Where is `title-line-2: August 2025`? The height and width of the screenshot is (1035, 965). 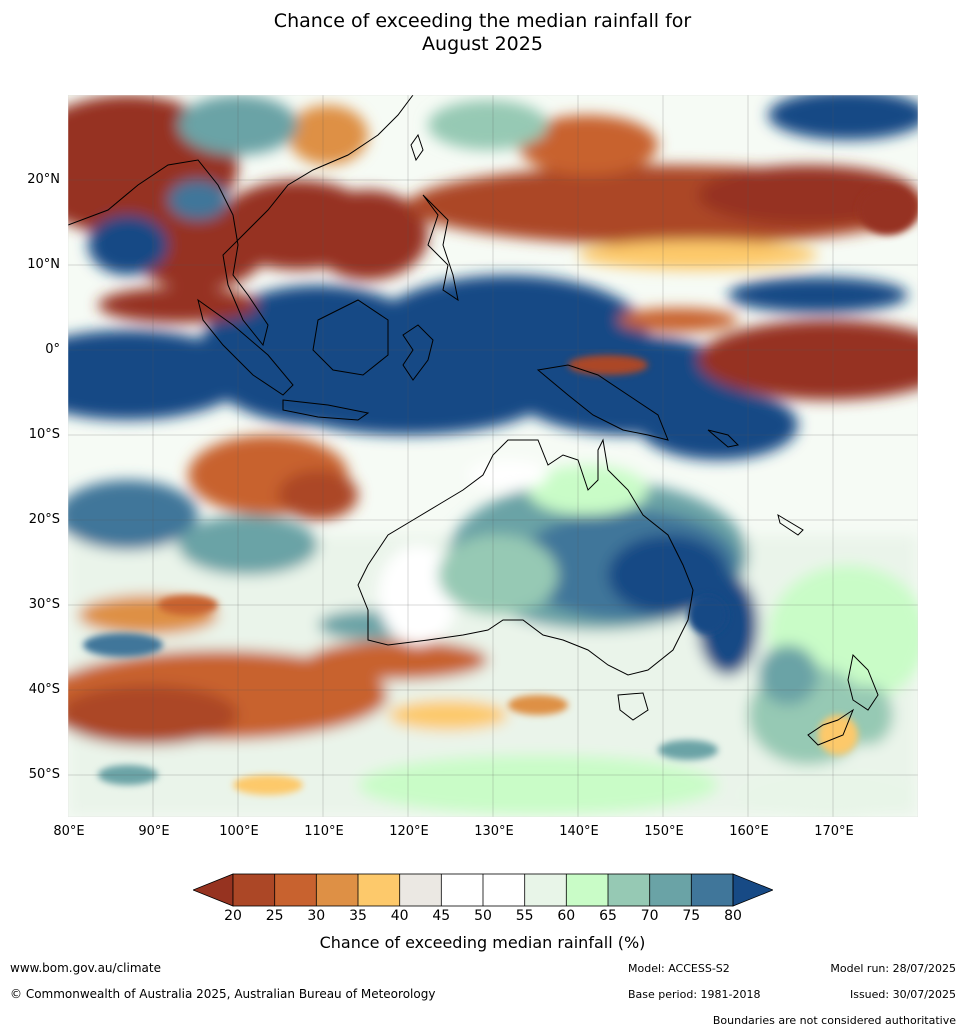 title-line-2: August 2025 is located at coordinates (482, 44).